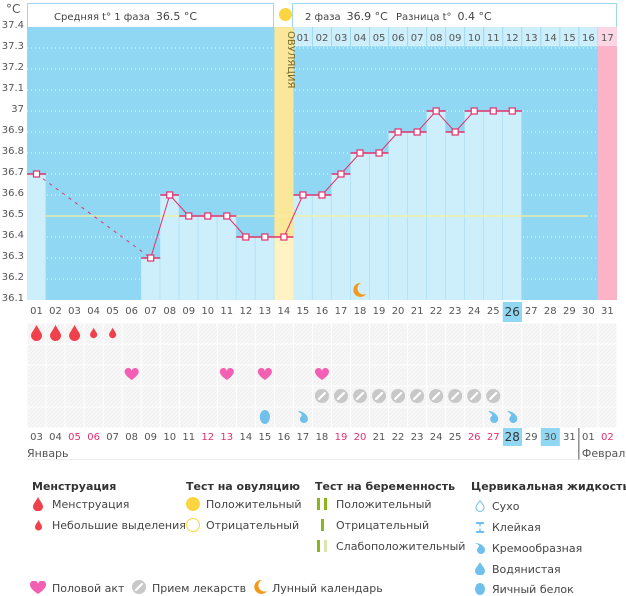 The image size is (626, 596). I want to click on top-date-label: 28, so click(550, 311).